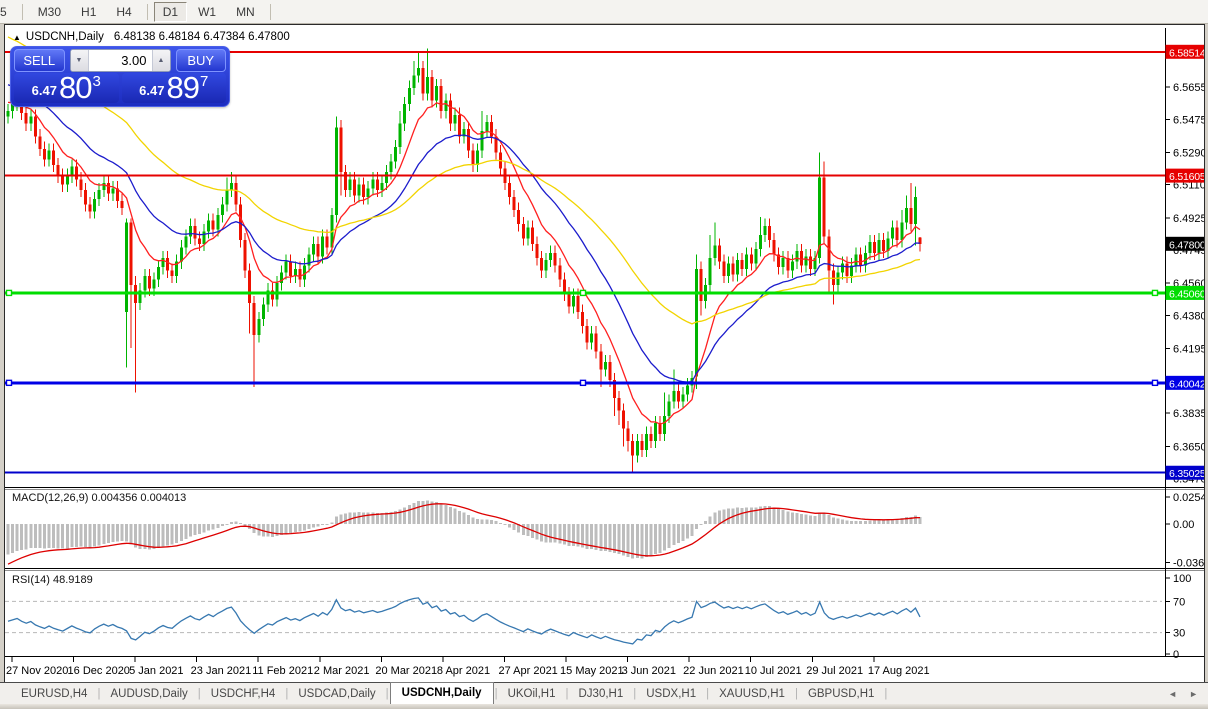 The height and width of the screenshot is (709, 1208). Describe the element at coordinates (1193, 693) in the screenshot. I see `tab-scroll-right-icon: ►` at that location.